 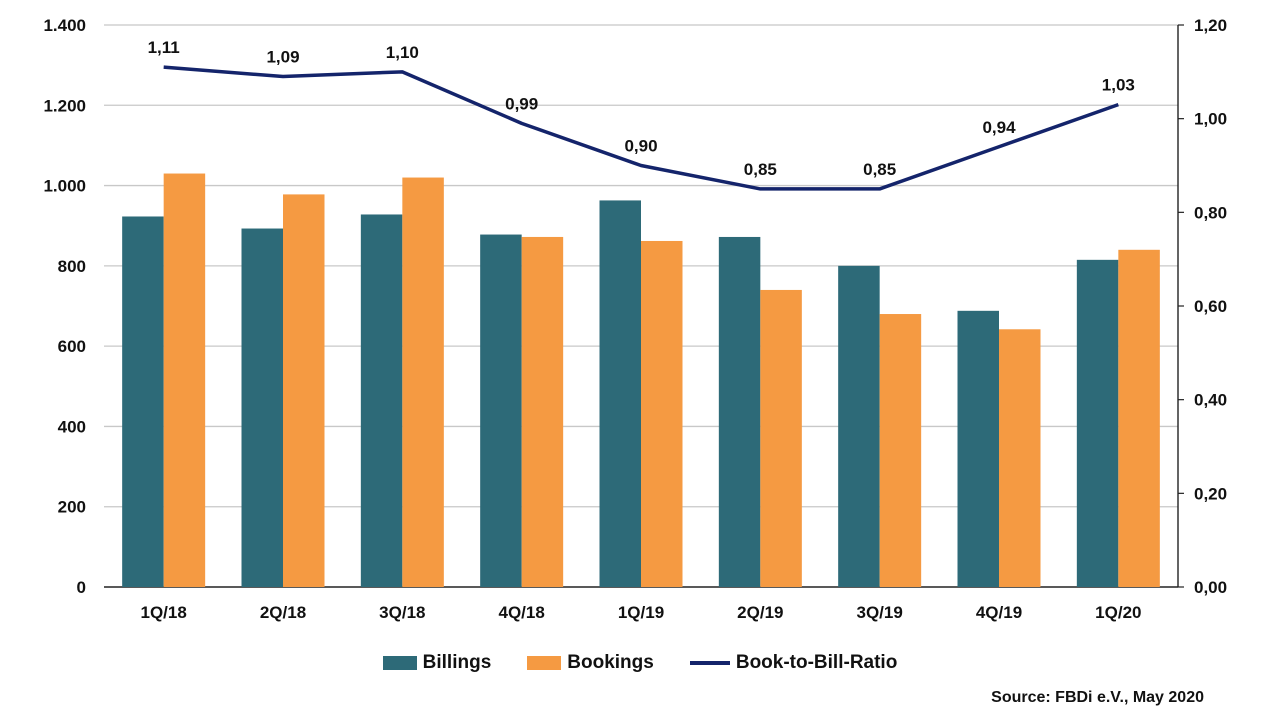 What do you see at coordinates (72, 346) in the screenshot?
I see `y-left-tick-label: 600` at bounding box center [72, 346].